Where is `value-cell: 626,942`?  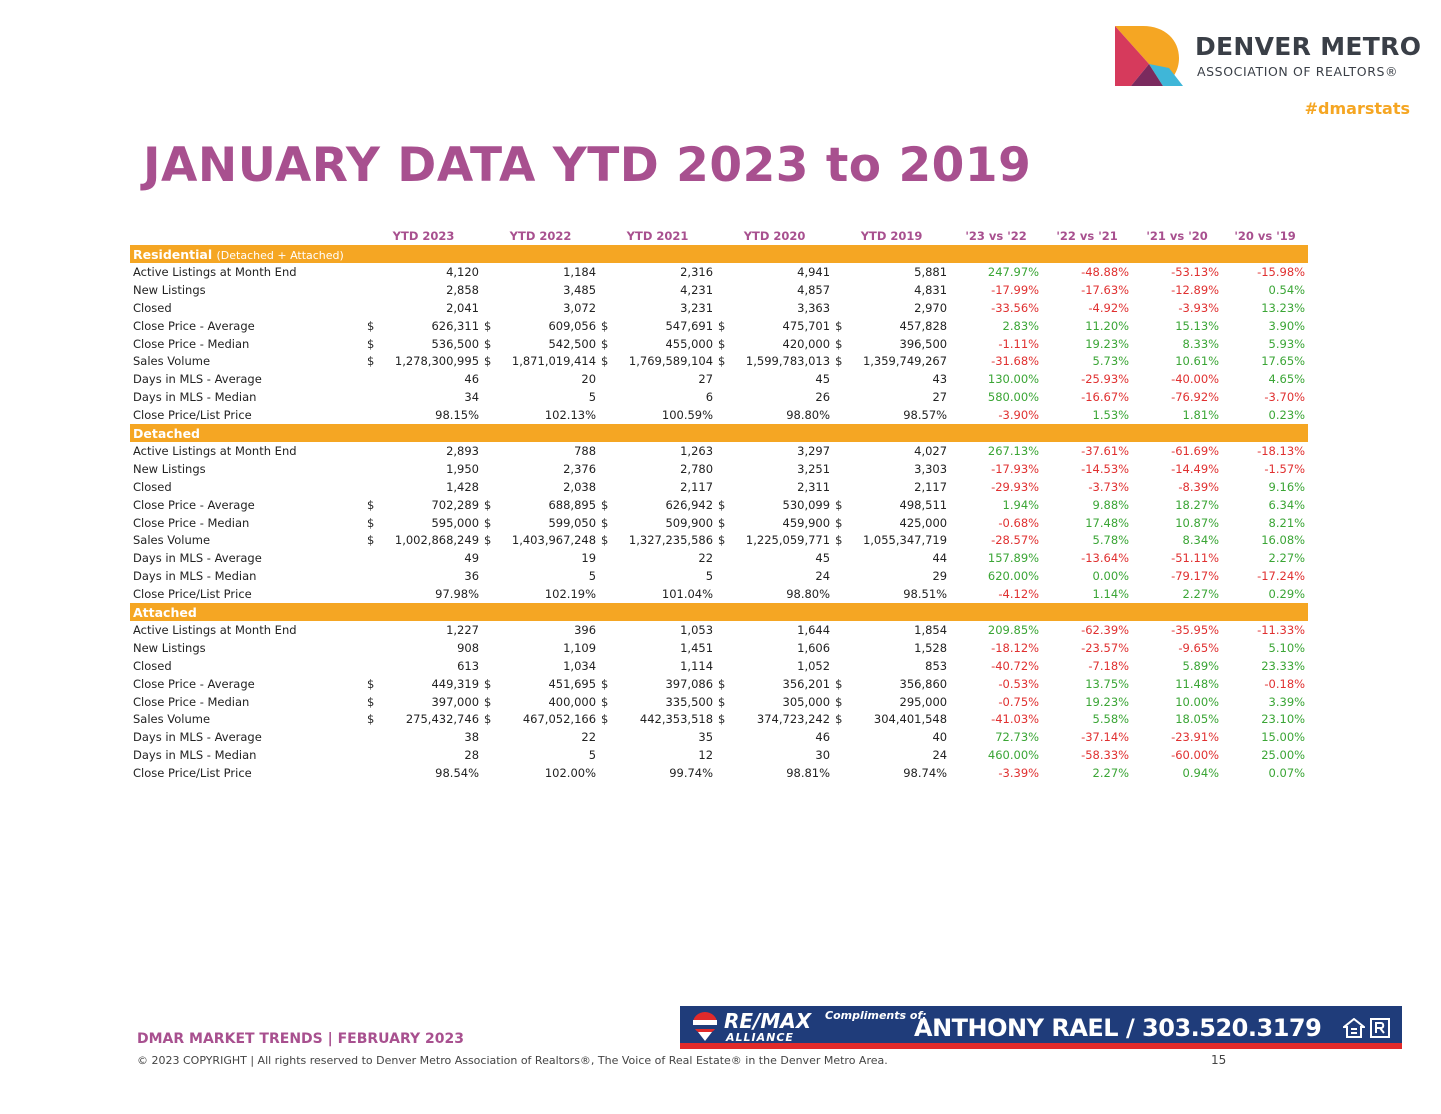
value-cell: 626,942 is located at coordinates (689, 504).